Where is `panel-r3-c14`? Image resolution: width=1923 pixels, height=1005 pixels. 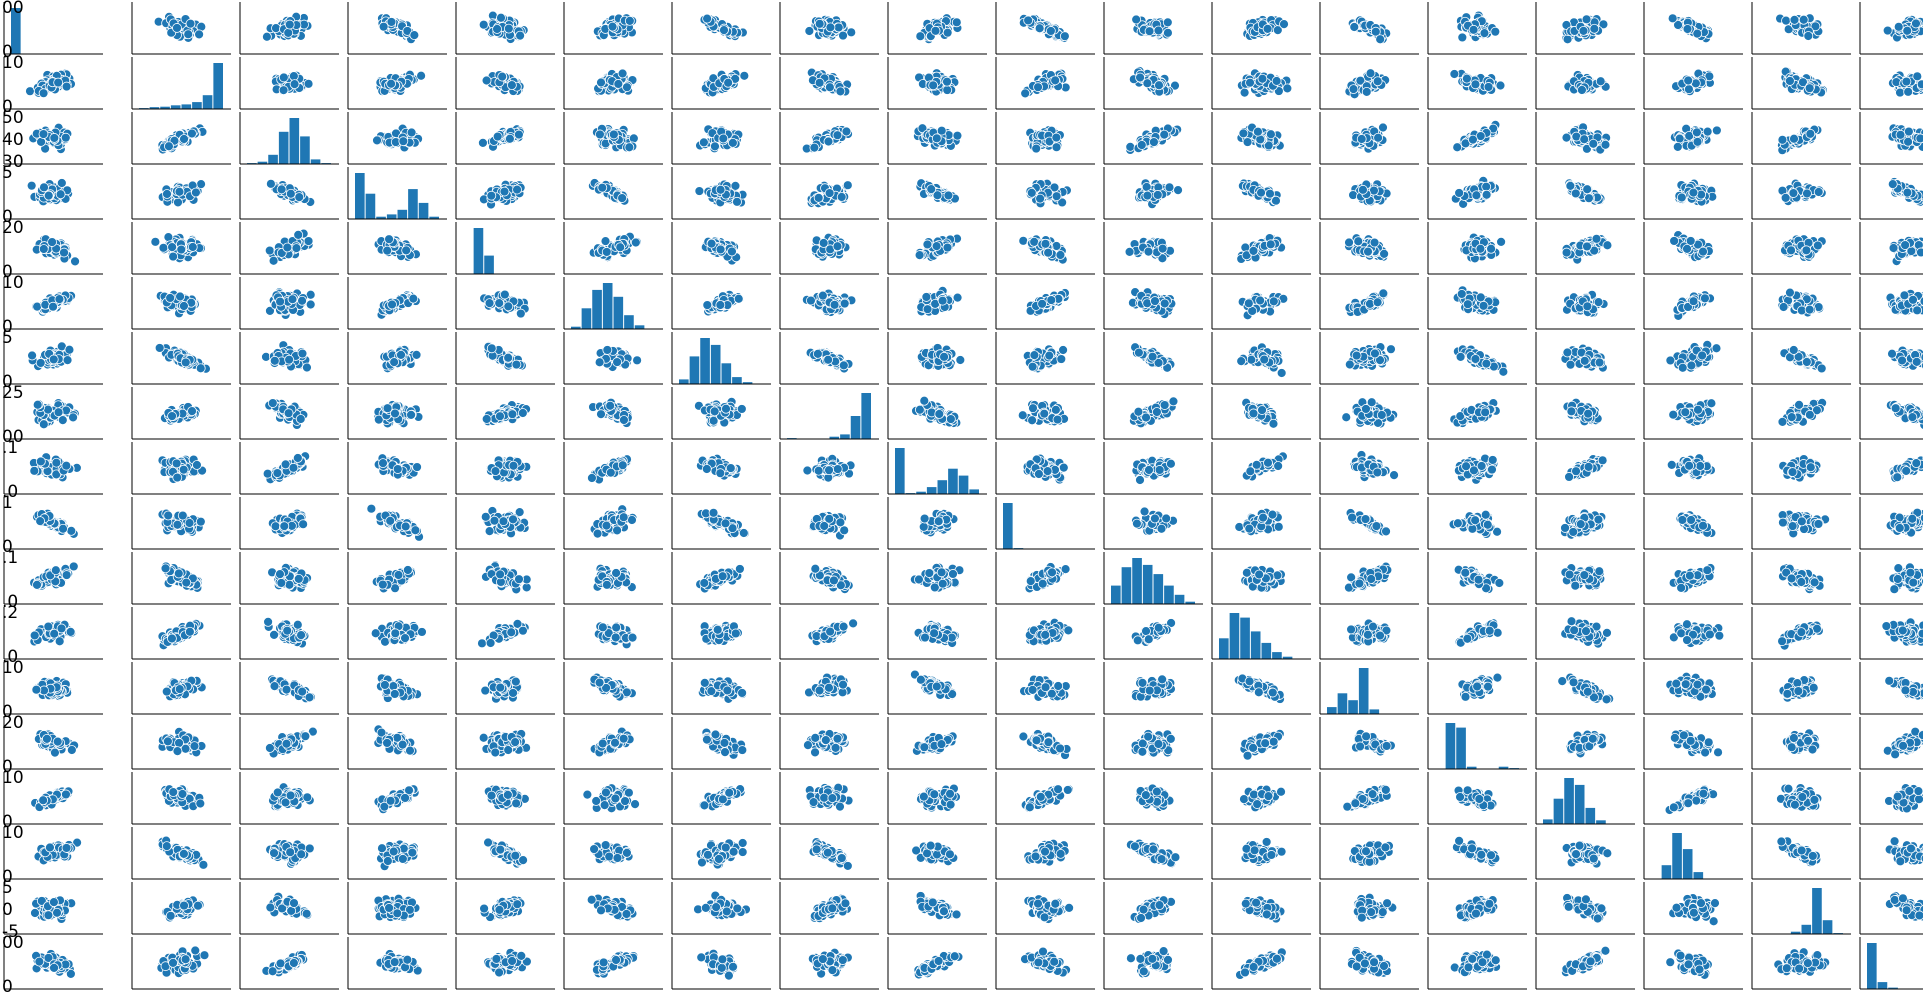
panel-r3-c14 is located at coordinates (1585, 193).